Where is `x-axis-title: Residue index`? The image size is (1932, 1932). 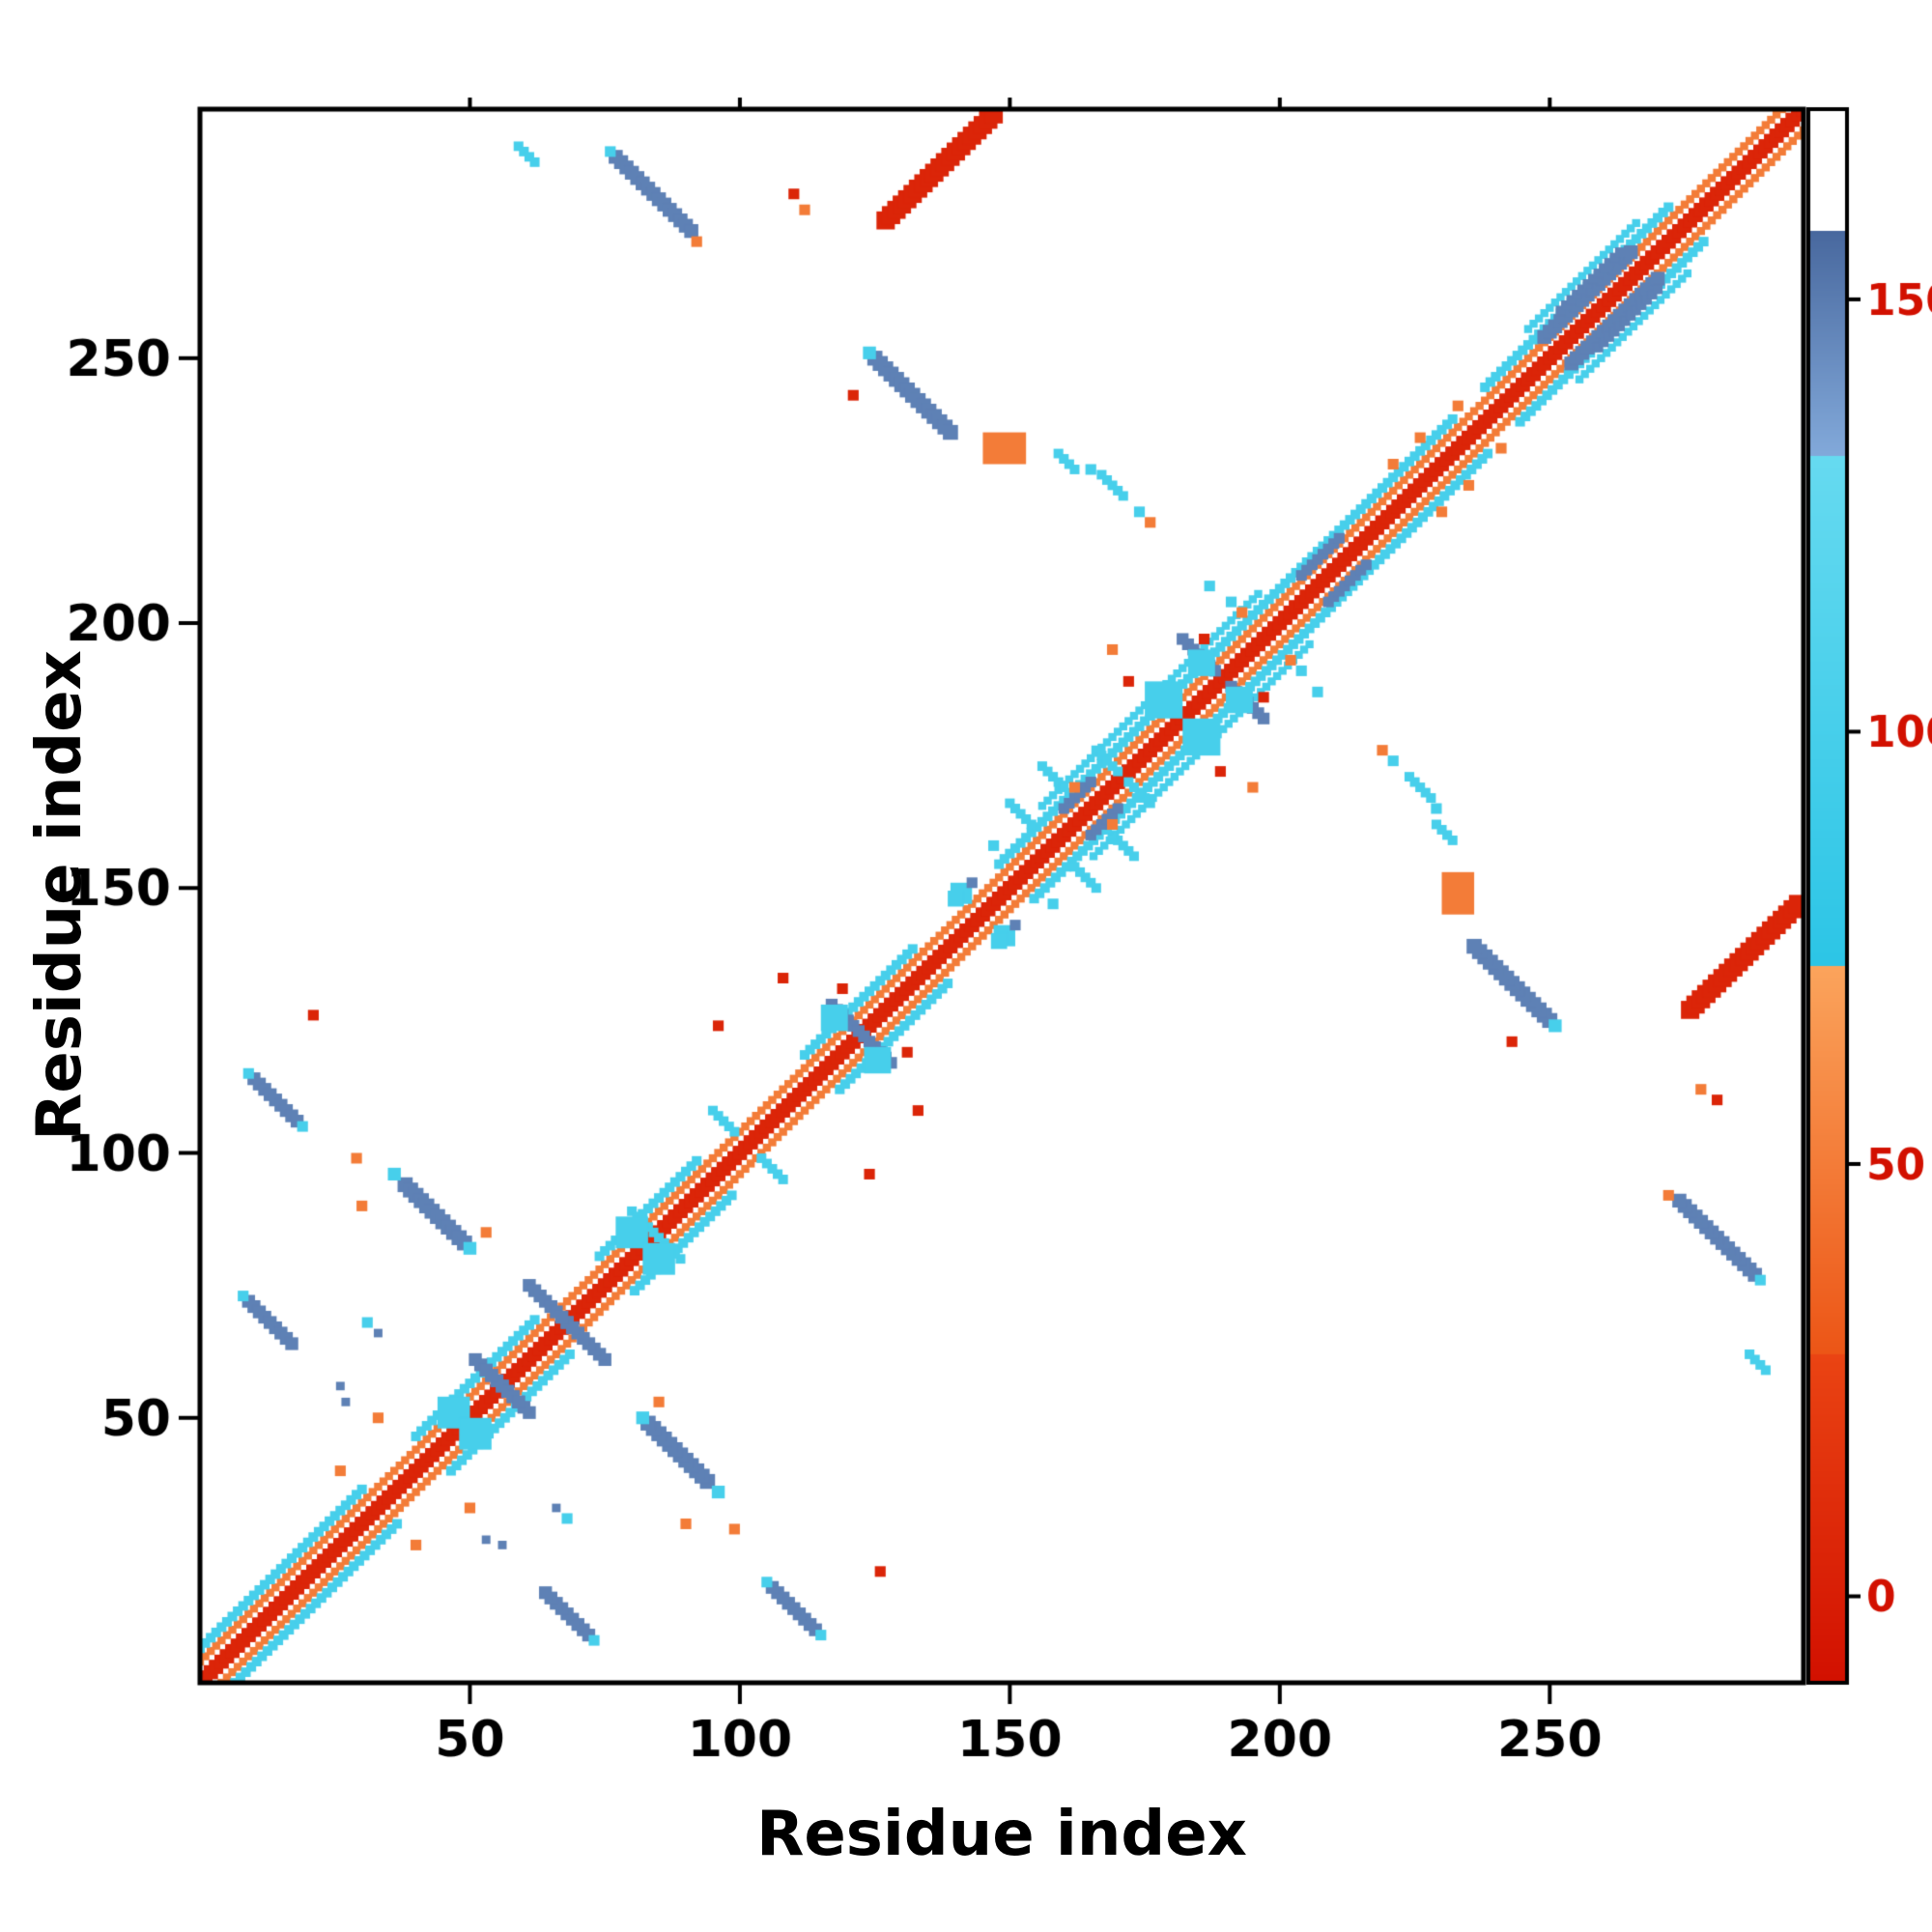 x-axis-title: Residue index is located at coordinates (1002, 1834).